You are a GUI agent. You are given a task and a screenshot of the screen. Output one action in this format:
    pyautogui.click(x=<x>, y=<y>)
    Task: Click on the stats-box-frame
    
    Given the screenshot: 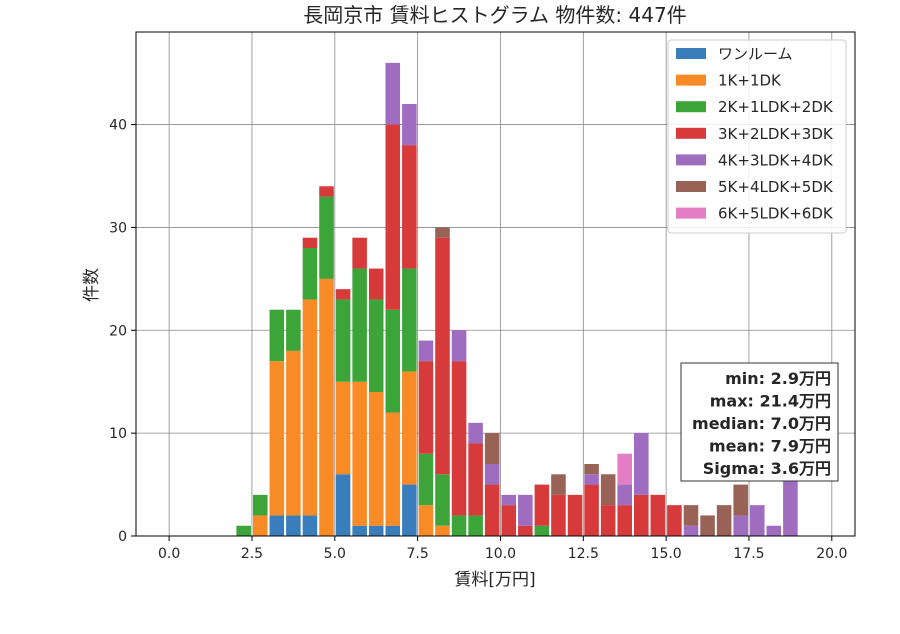 What is the action you would take?
    pyautogui.click(x=759, y=422)
    